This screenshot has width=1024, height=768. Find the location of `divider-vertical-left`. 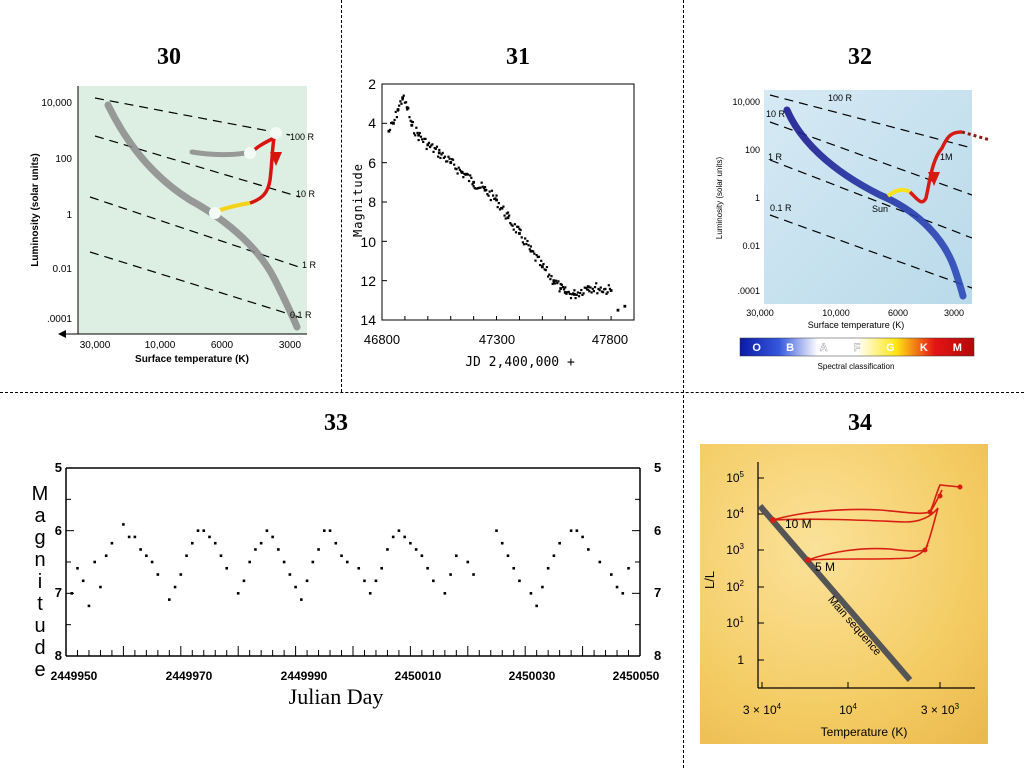

divider-vertical-left is located at coordinates (341, 196).